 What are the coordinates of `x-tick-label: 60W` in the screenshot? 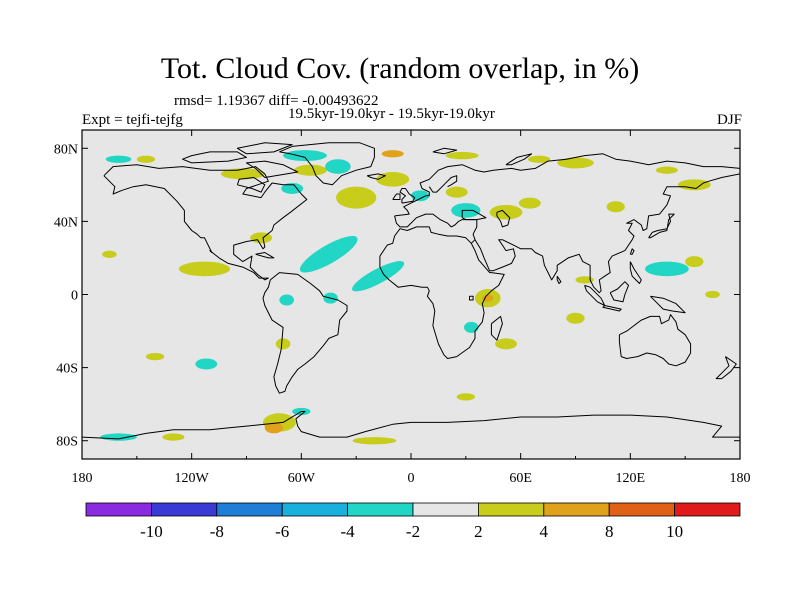 It's located at (302, 478).